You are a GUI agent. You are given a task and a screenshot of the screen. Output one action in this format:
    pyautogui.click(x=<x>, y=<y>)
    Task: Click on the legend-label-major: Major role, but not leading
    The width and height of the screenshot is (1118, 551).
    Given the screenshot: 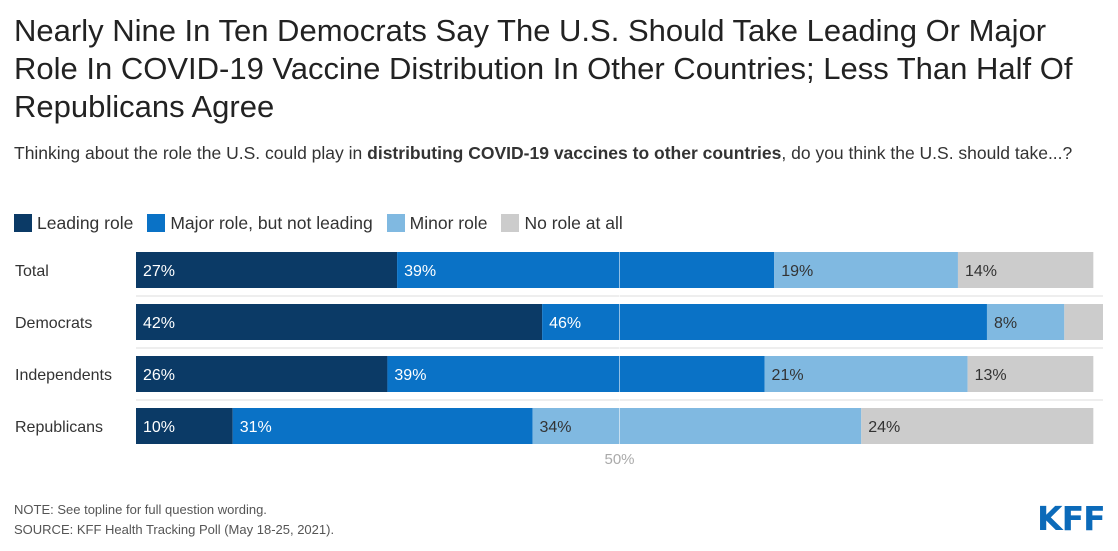 What is the action you would take?
    pyautogui.click(x=271, y=222)
    